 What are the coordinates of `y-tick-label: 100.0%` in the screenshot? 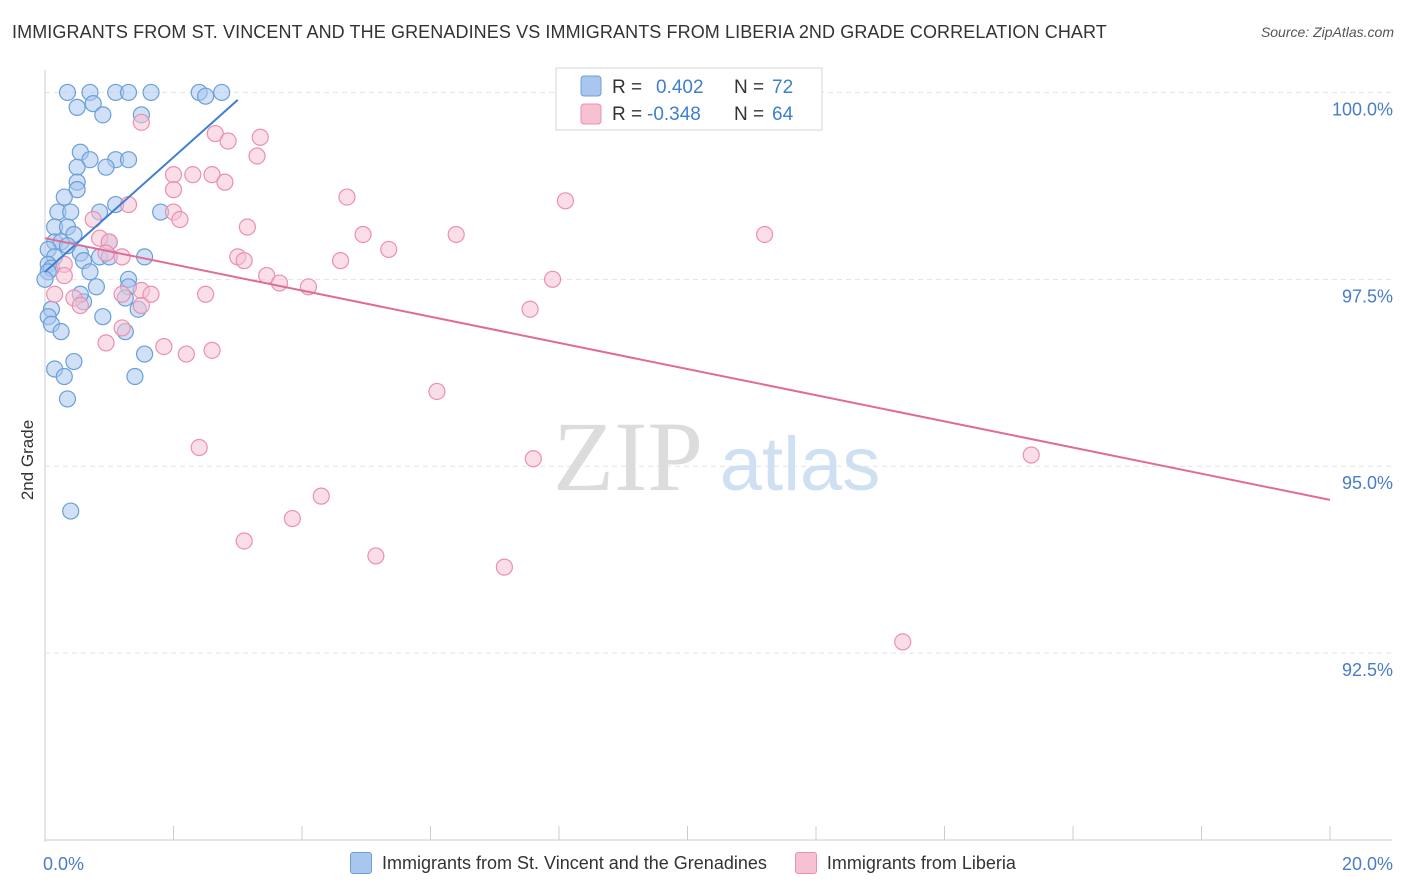 It's located at (1362, 109).